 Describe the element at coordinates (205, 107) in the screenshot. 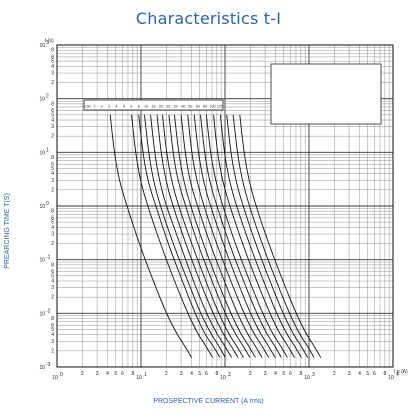

I see `rating-label: 80` at that location.